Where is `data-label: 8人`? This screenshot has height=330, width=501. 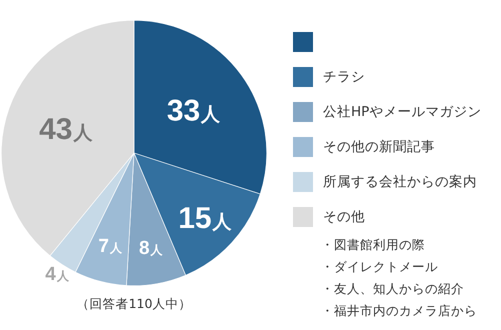 data-label: 8人 is located at coordinates (151, 248).